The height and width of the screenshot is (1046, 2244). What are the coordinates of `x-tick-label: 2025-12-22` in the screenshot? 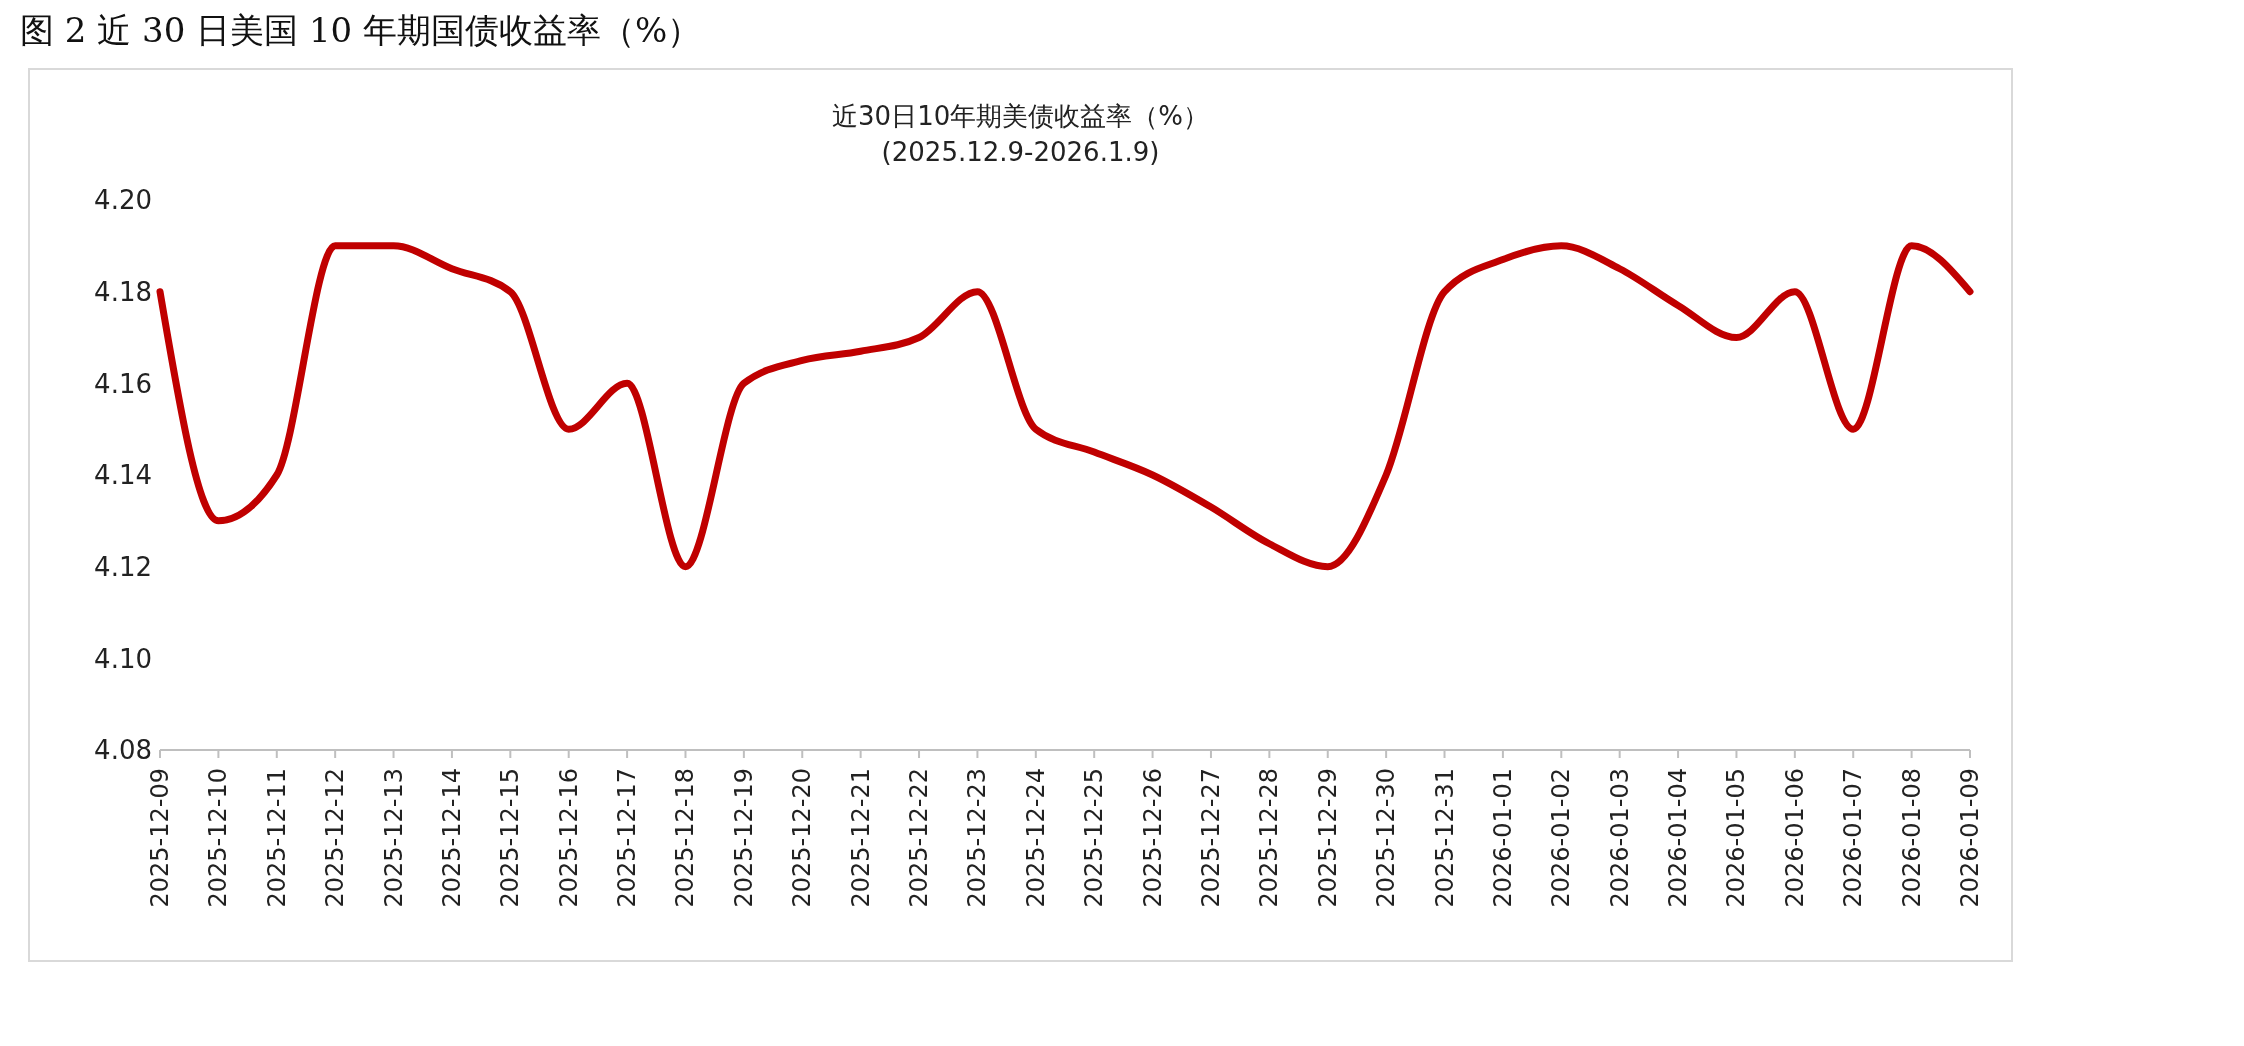 It's located at (919, 838).